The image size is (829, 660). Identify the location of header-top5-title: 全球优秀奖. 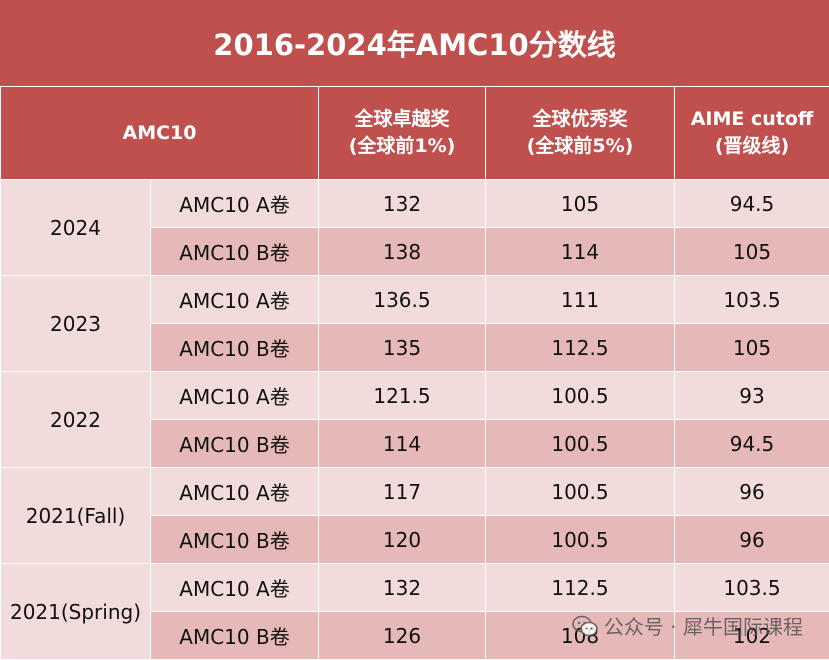
(580, 119).